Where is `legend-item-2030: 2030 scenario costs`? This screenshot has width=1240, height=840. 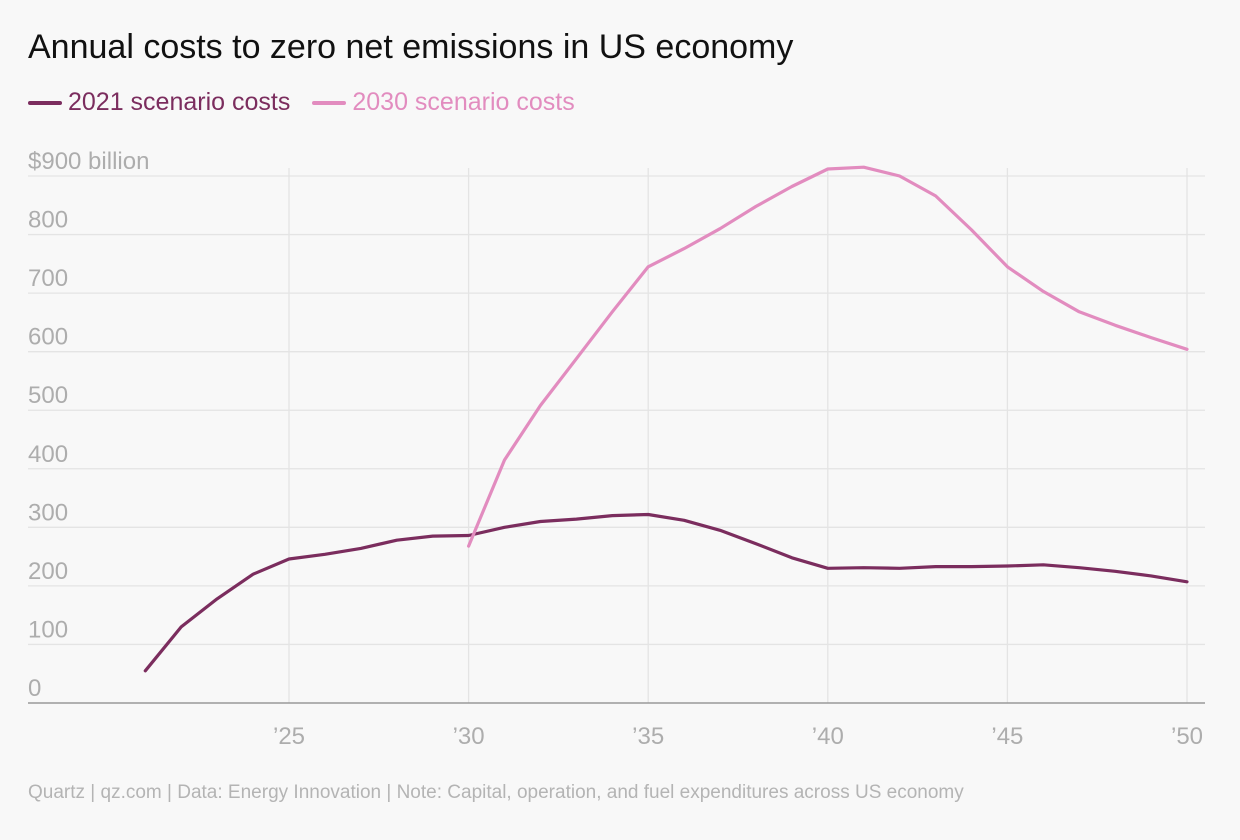
legend-item-2030: 2030 scenario costs is located at coordinates (443, 102).